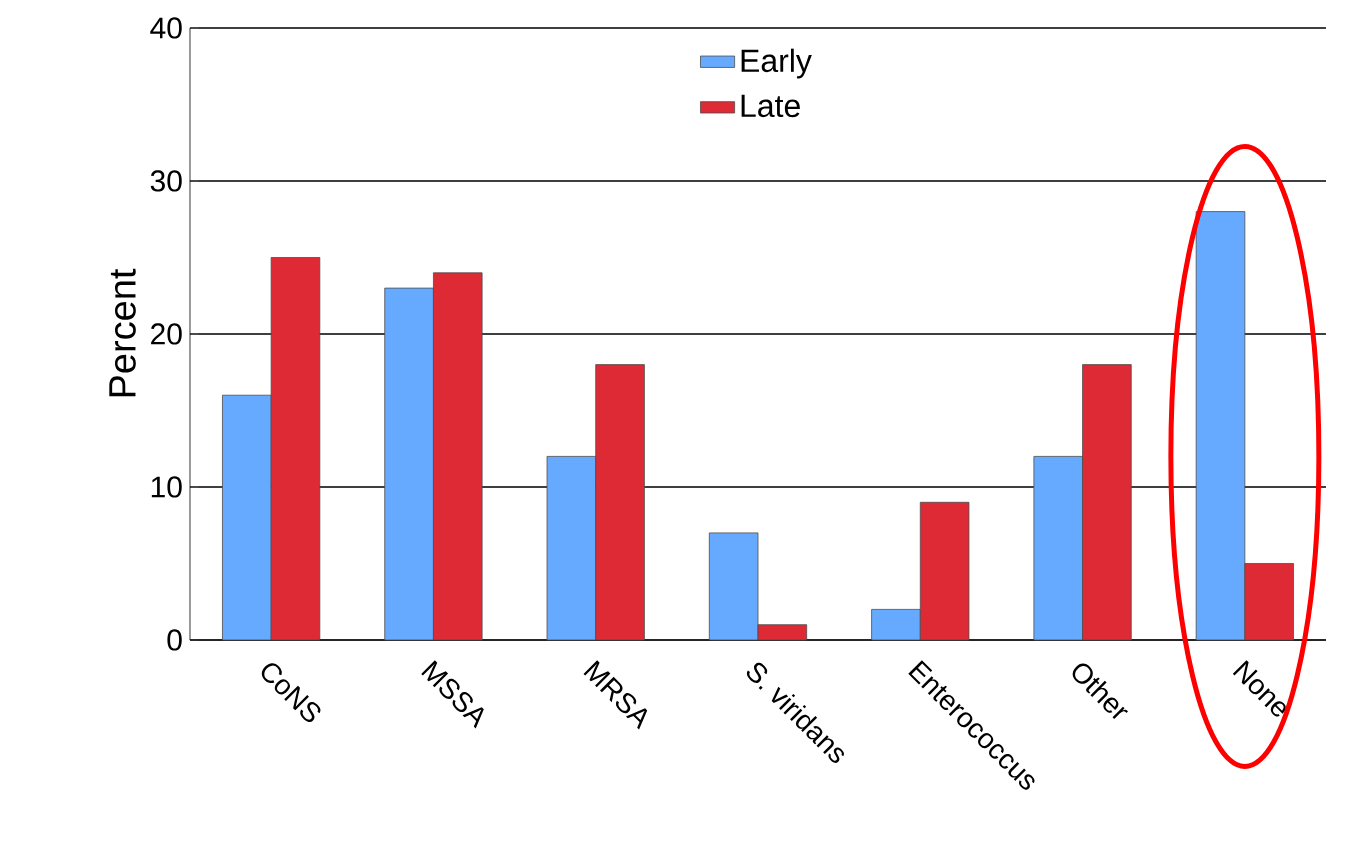  What do you see at coordinates (166, 334) in the screenshot?
I see `y-tick-label: 20` at bounding box center [166, 334].